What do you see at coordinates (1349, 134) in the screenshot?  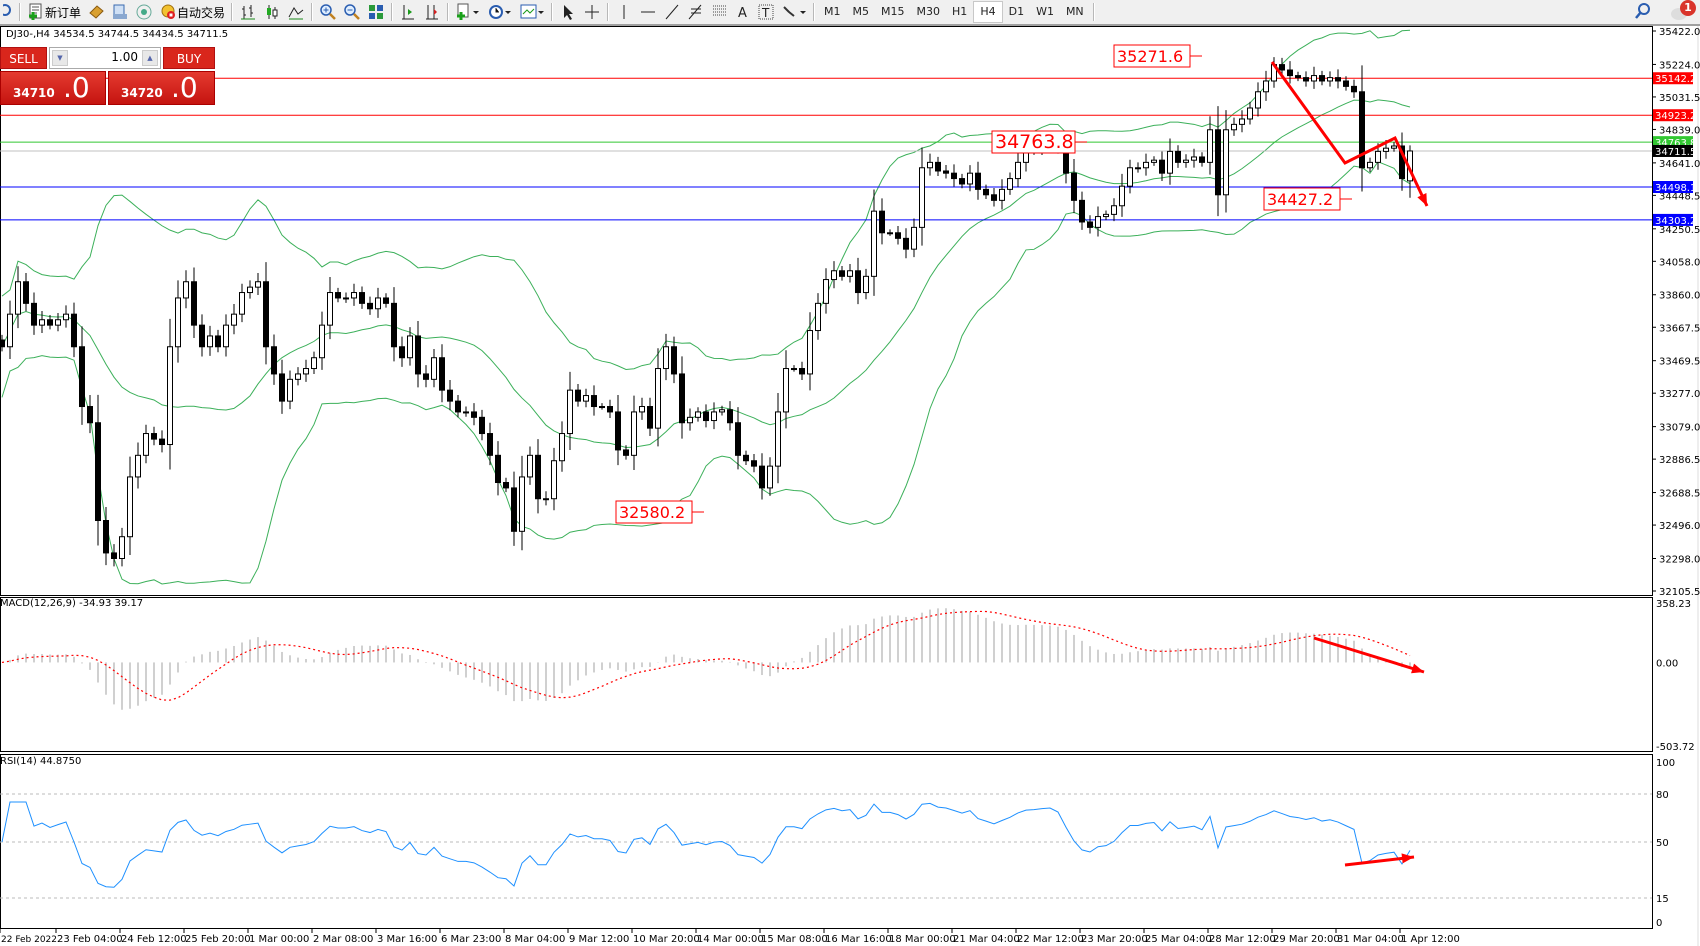 I see `trend-arrow-main` at bounding box center [1349, 134].